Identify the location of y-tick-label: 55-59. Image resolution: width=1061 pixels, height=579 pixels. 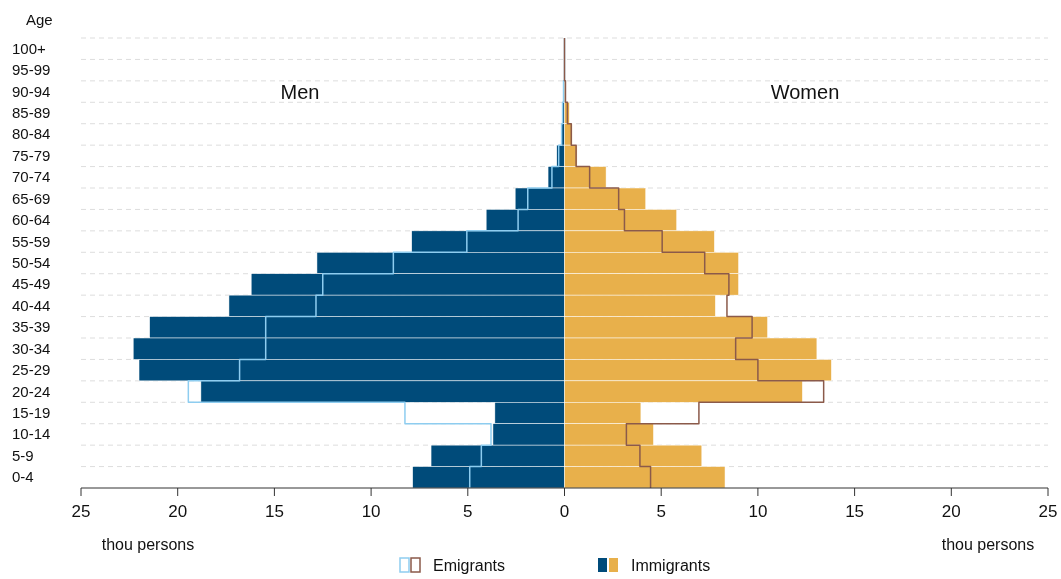
(31, 241).